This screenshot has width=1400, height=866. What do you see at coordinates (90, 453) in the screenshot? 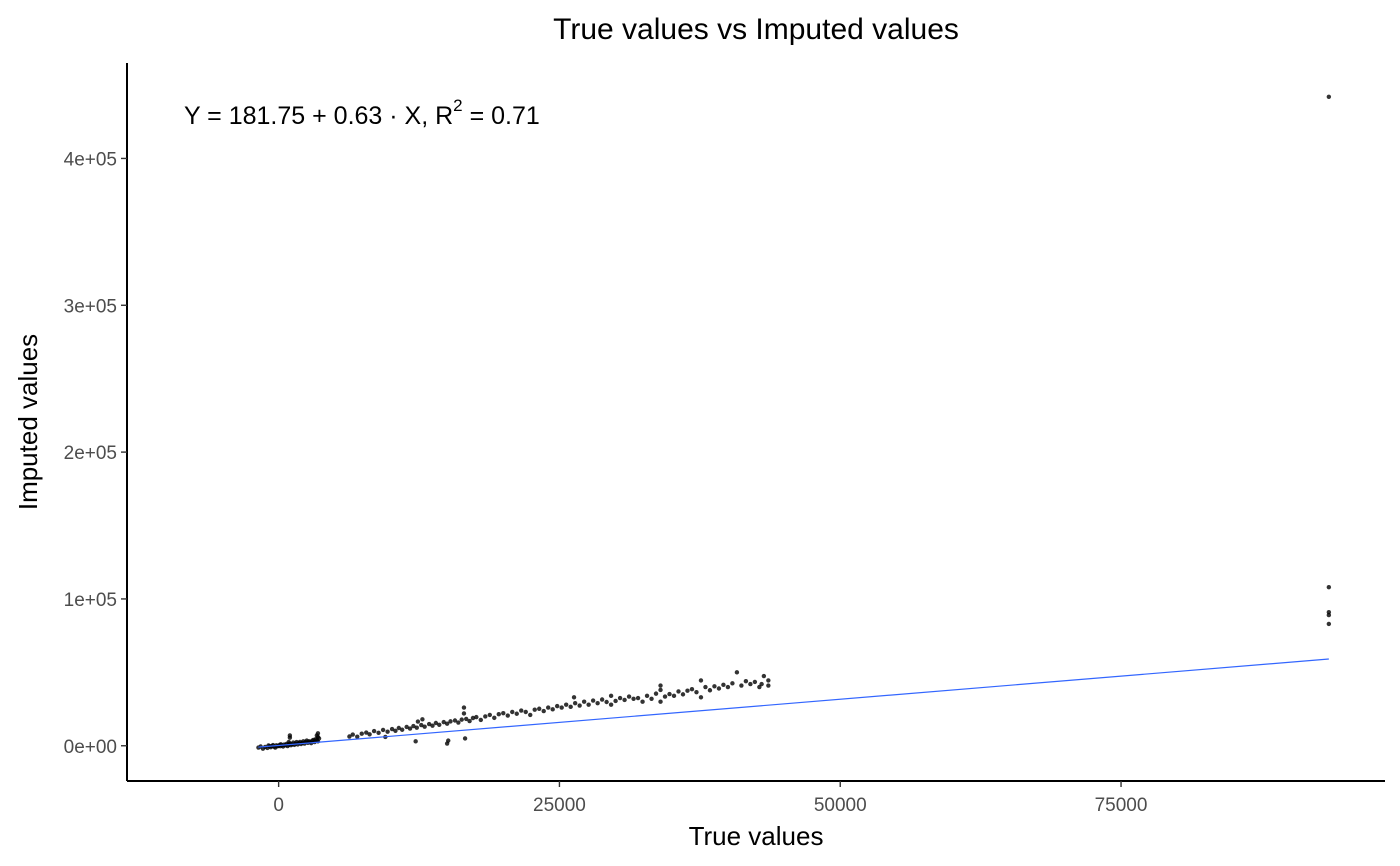
I see `y-tick-label: 2e+05` at bounding box center [90, 453].